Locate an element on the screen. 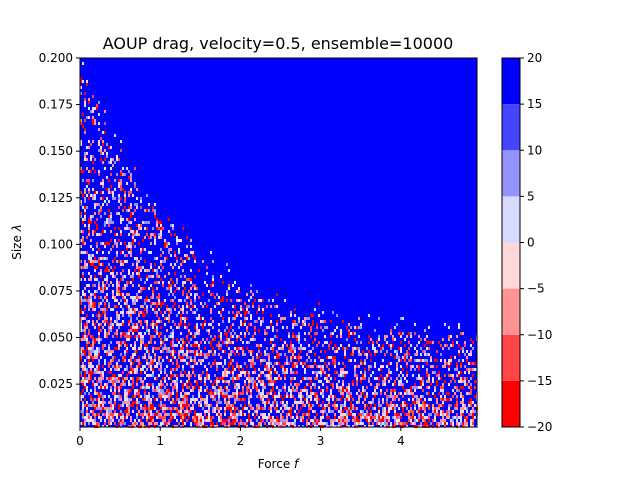 The width and height of the screenshot is (640, 480). x-axis-label-var: f is located at coordinates (297, 464).